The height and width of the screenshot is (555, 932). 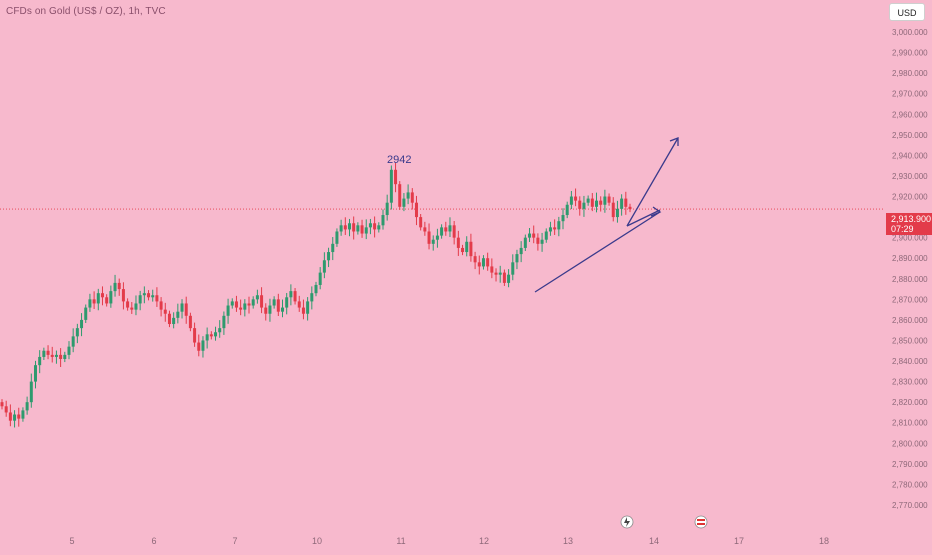 I want to click on lightning-icon, so click(x=627, y=522).